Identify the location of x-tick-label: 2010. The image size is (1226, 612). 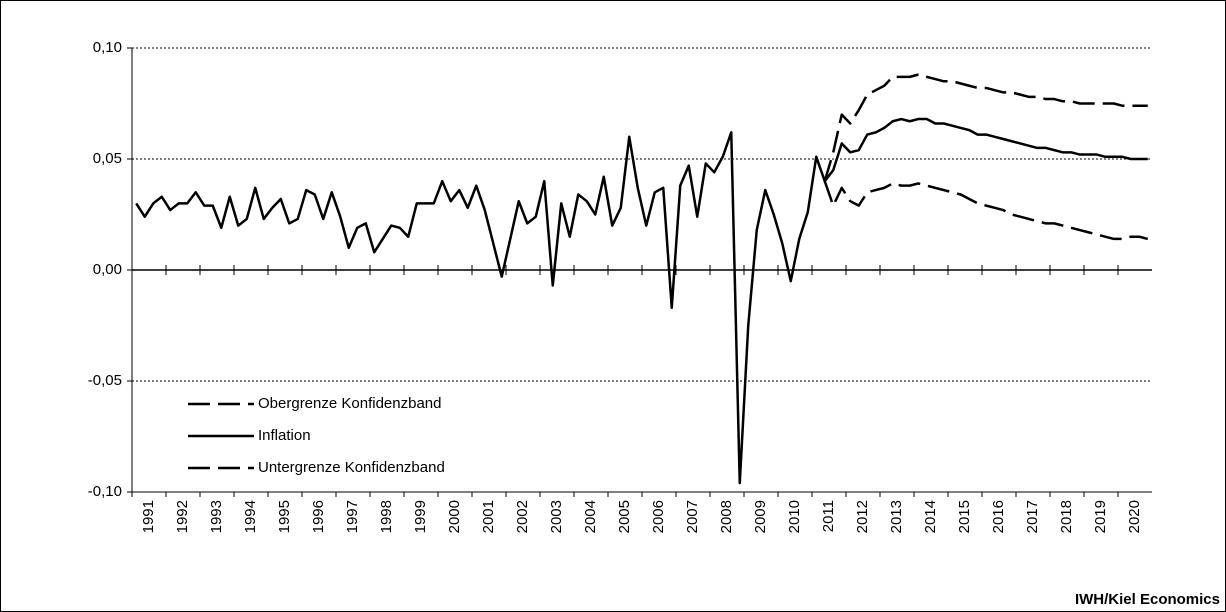
(794, 516).